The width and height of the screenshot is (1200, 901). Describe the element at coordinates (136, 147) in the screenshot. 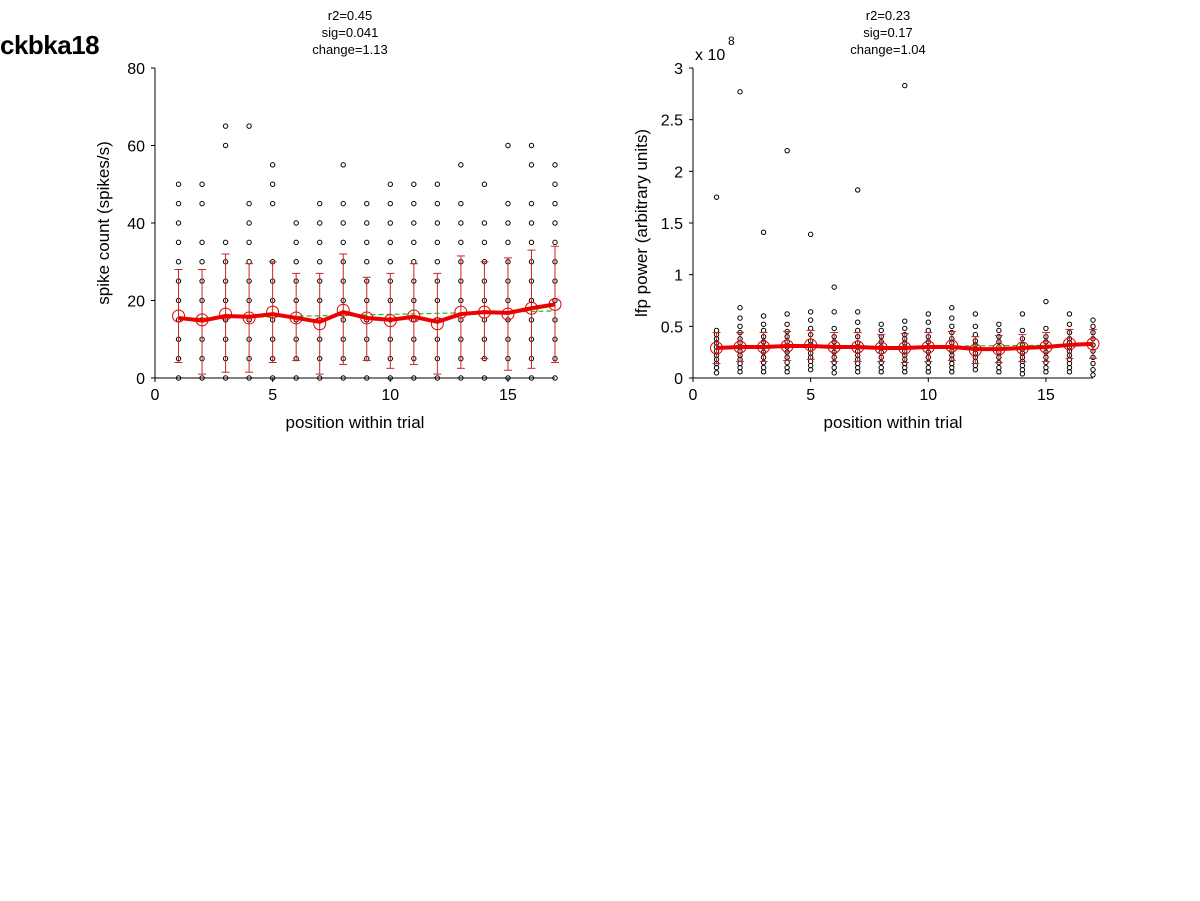

I see `y-tick-label: 60` at that location.